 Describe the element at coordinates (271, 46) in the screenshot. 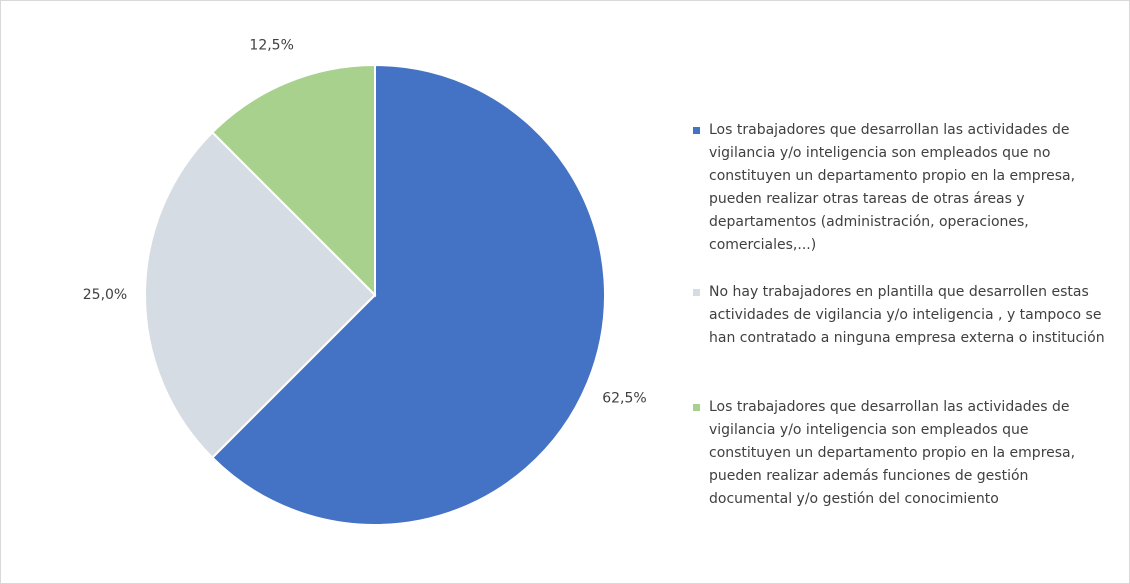

I see `data-label: 12,5%` at that location.